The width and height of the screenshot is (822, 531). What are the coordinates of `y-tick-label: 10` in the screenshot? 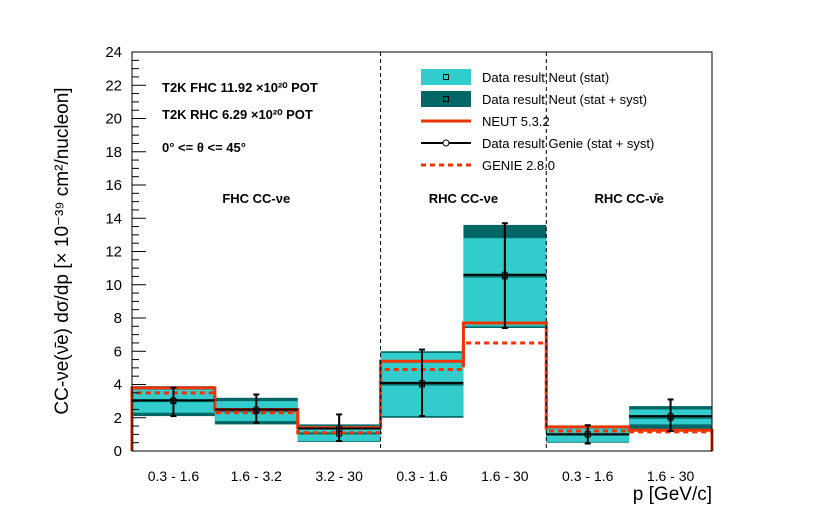 It's located at (113, 285).